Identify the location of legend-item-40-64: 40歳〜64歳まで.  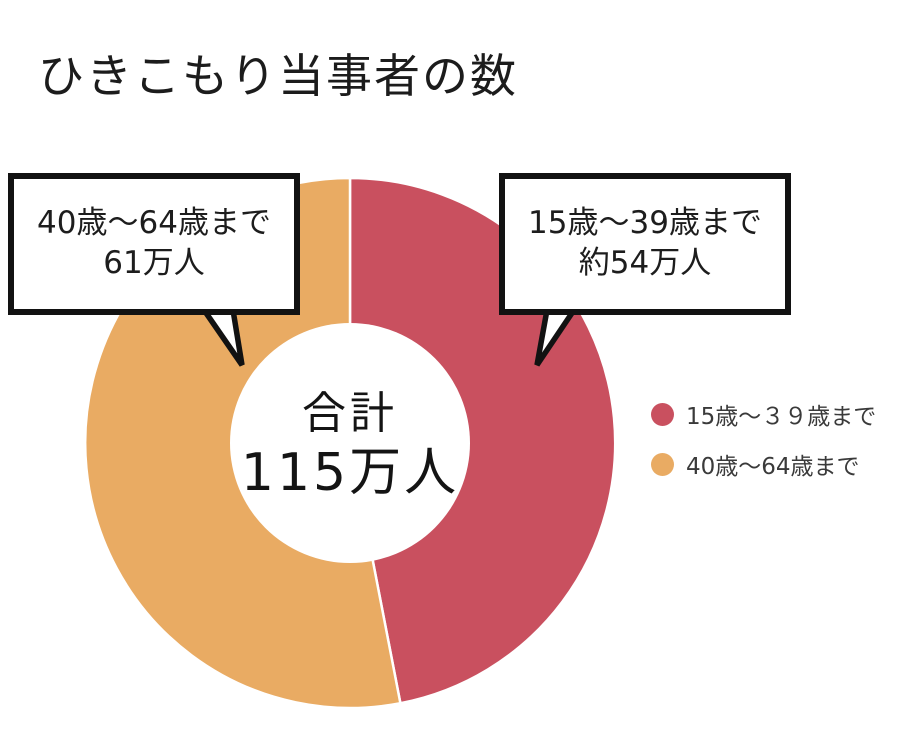
(763, 464).